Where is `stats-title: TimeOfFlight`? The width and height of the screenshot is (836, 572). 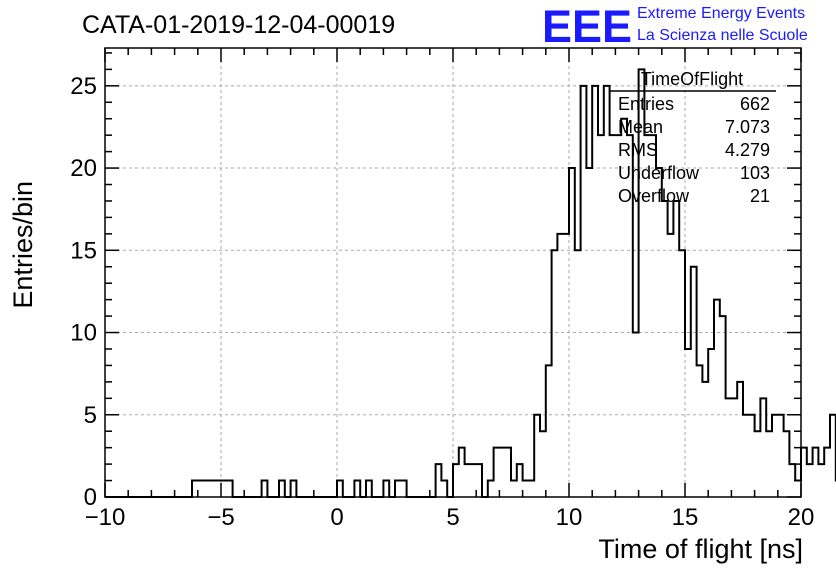
stats-title: TimeOfFlight is located at coordinates (692, 79).